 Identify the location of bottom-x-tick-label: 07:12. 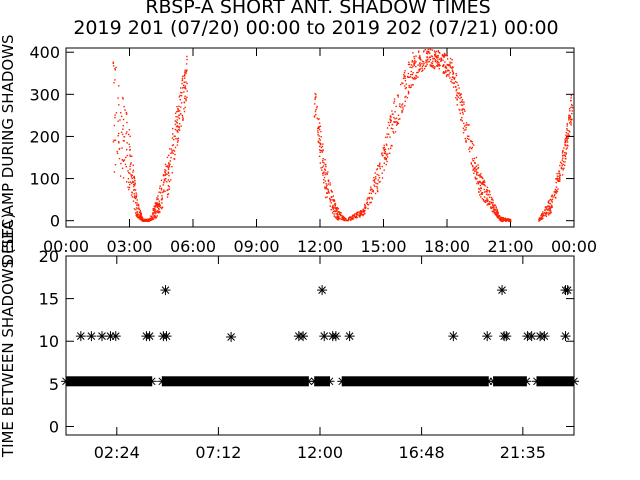
(218, 452).